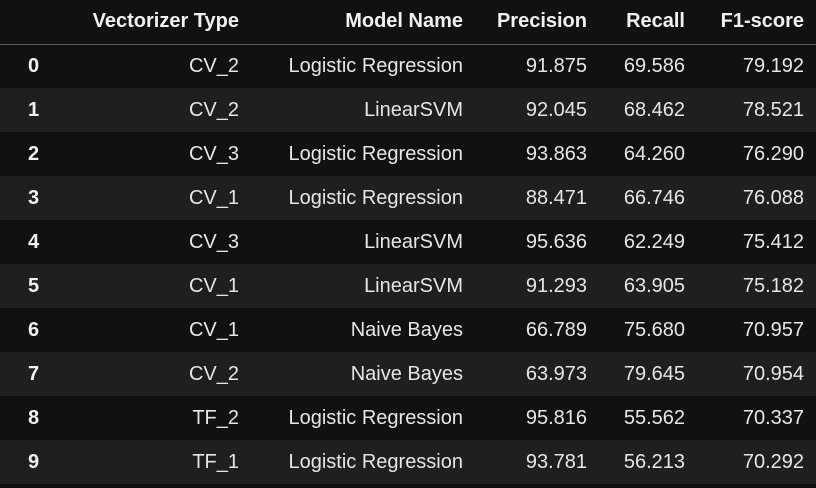  Describe the element at coordinates (556, 461) in the screenshot. I see `precision-cell: 93.781` at that location.